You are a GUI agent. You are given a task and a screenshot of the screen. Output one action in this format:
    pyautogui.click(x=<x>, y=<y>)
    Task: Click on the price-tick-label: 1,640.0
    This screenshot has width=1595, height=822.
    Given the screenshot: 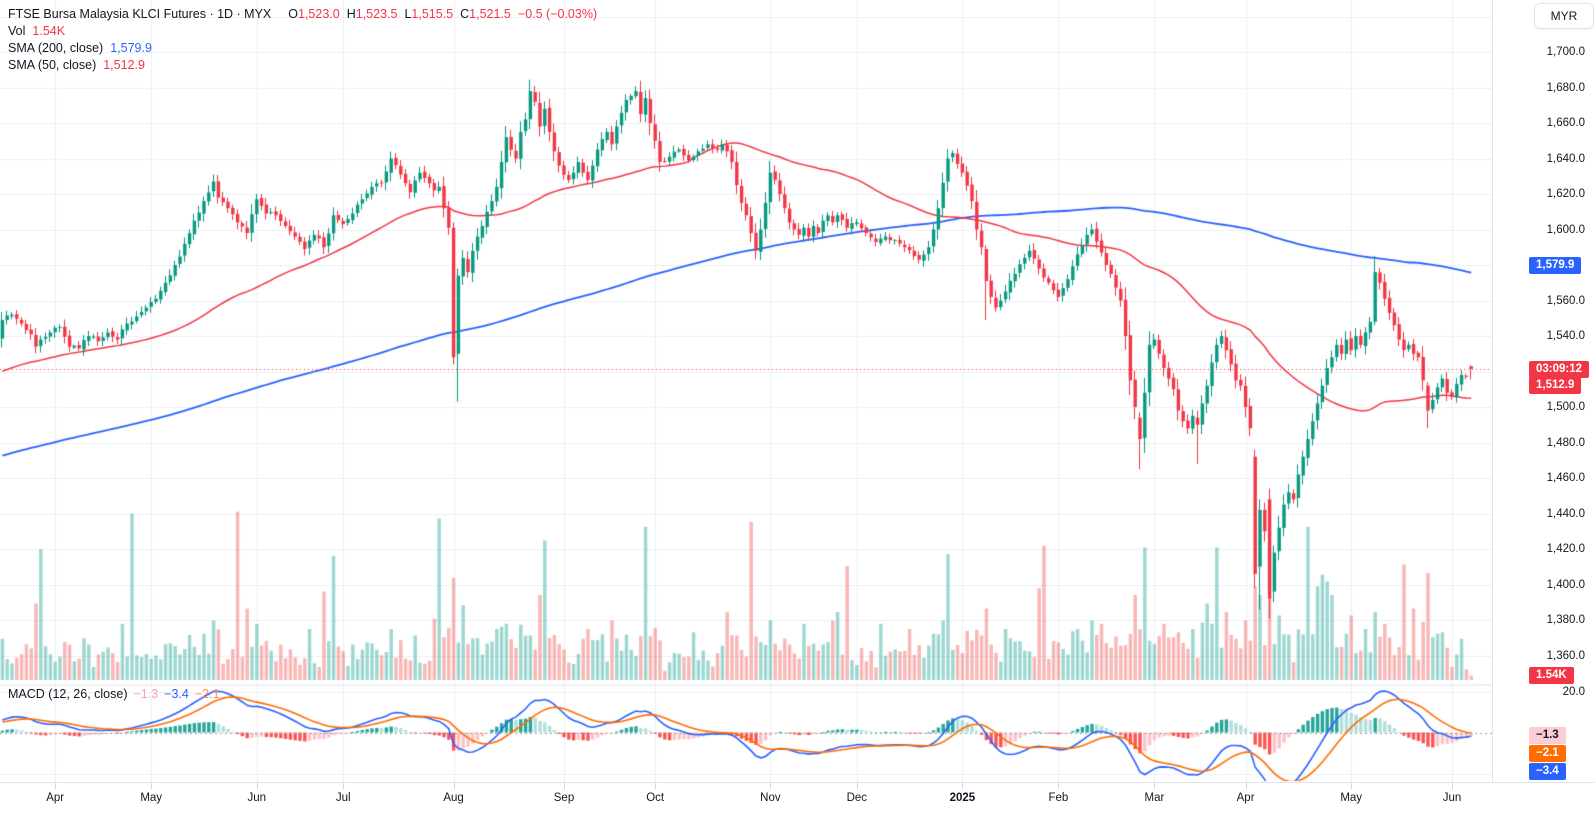 What is the action you would take?
    pyautogui.click(x=1565, y=158)
    